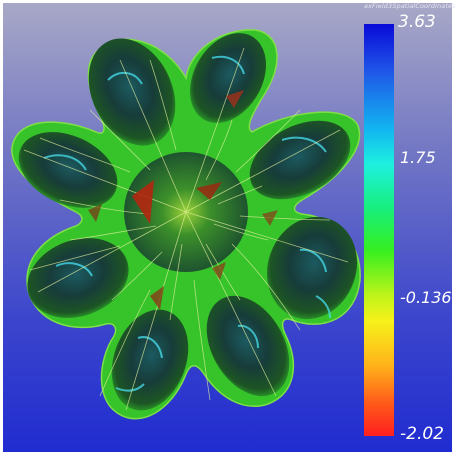 The image size is (455, 458). Describe the element at coordinates (409, 6) in the screenshot. I see `colorbar-title: axField3SpatialCoordinates` at that location.